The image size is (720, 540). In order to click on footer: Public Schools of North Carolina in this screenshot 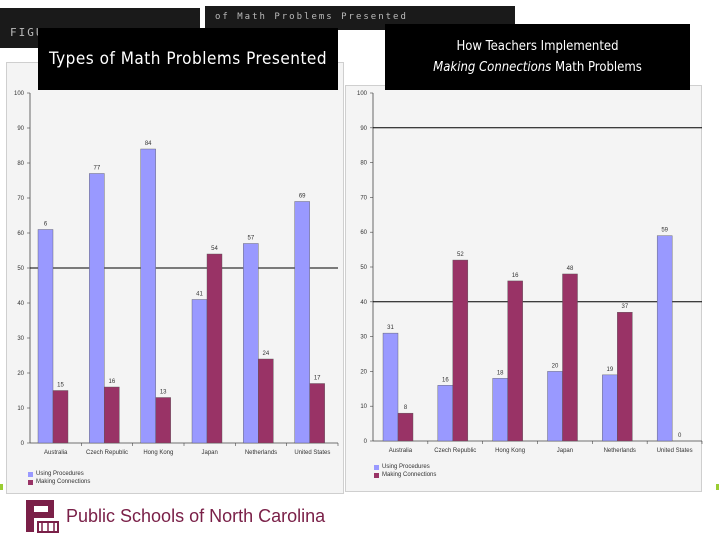, I will do `click(174, 516)`.